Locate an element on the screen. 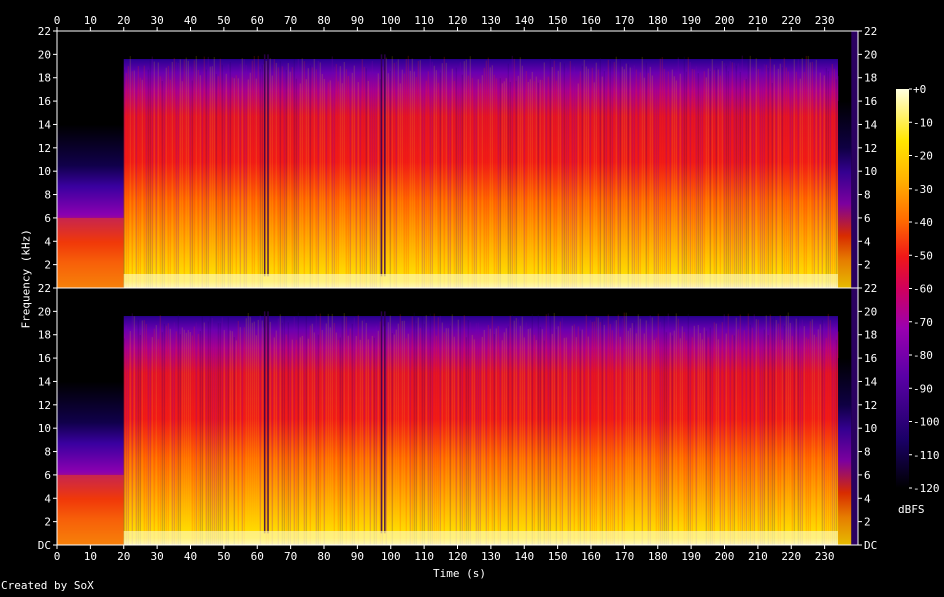  intro-low-band is located at coordinates (90, 509).